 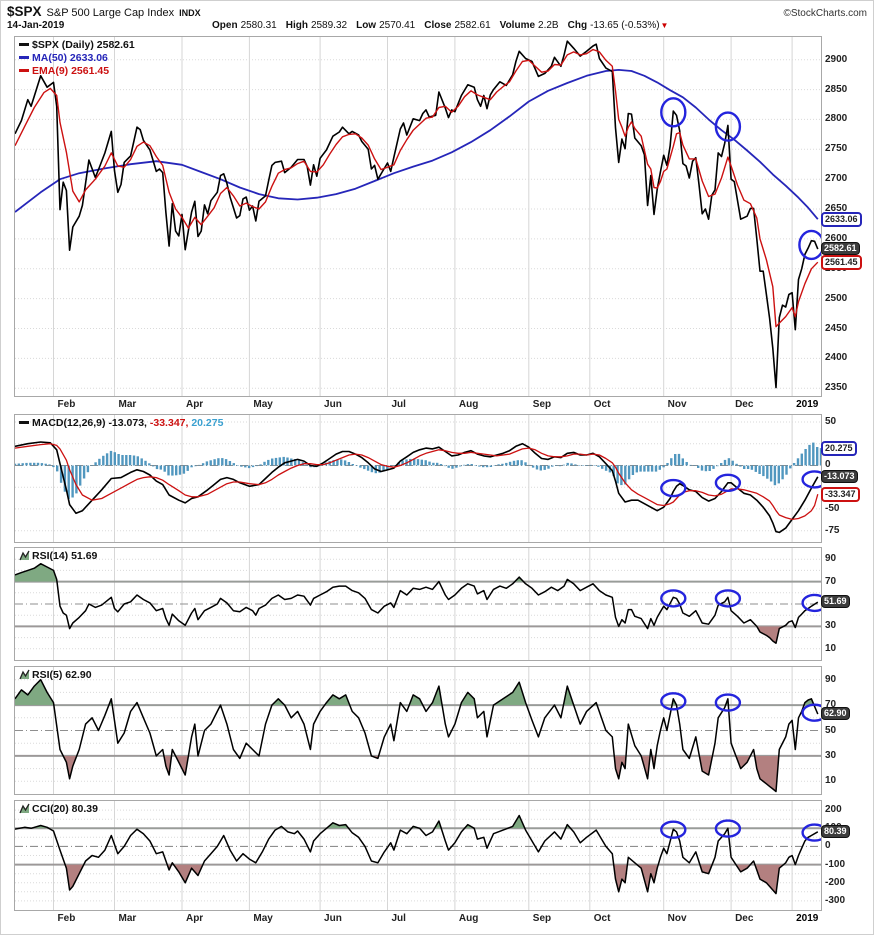 I want to click on y-tick-label: 2600, so click(x=836, y=238).